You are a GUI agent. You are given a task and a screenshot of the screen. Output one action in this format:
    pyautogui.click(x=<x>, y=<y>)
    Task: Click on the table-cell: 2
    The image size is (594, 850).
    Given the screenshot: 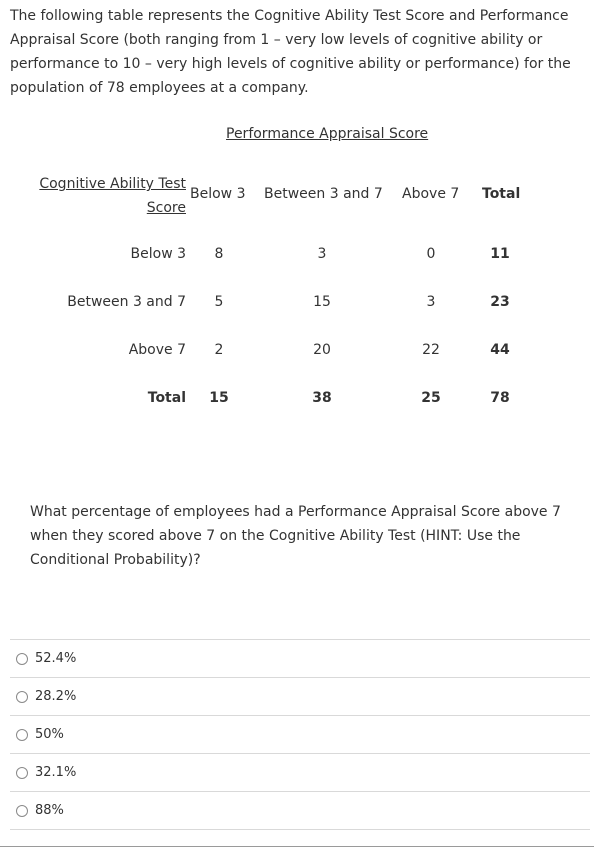 What is the action you would take?
    pyautogui.click(x=219, y=350)
    